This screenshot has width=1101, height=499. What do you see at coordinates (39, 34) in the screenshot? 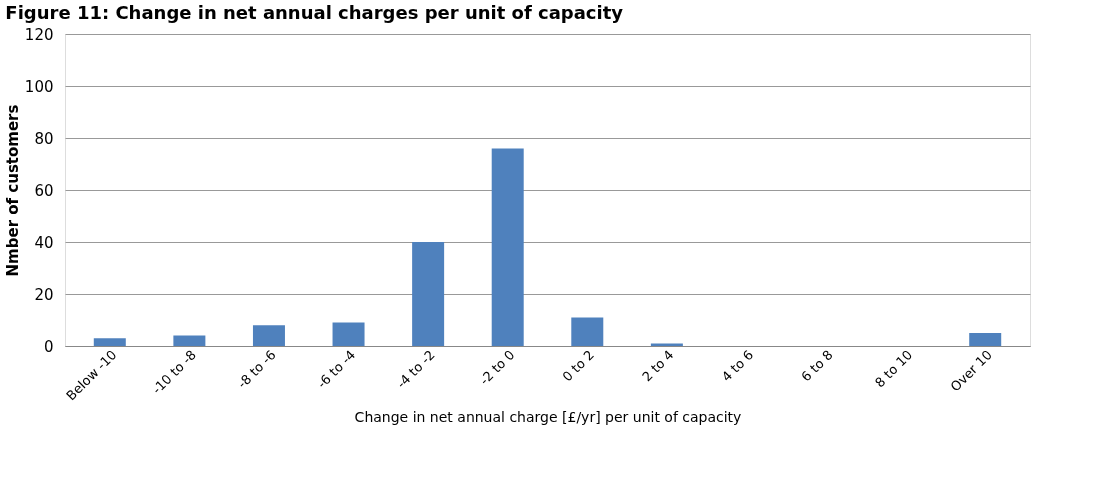
I see `y-tick-label: 120` at bounding box center [39, 34].